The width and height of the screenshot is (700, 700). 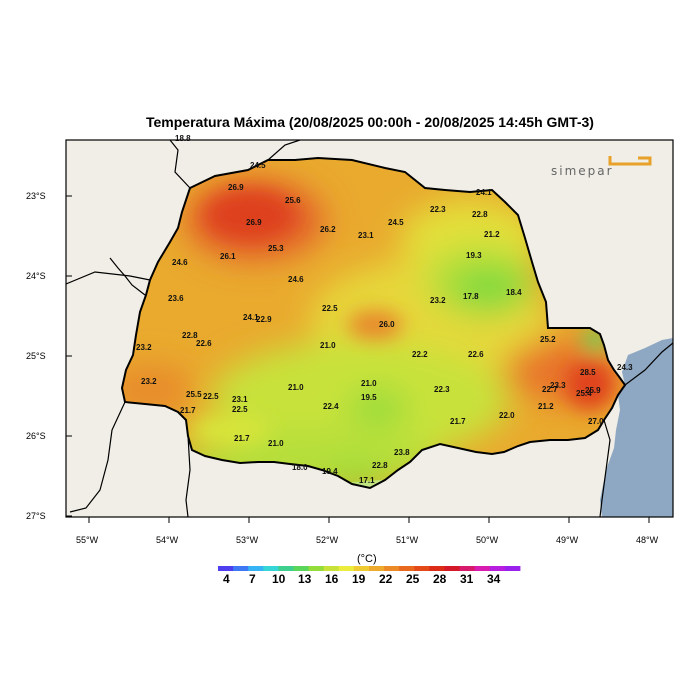 What do you see at coordinates (367, 480) in the screenshot?
I see `station-label: 17.1` at bounding box center [367, 480].